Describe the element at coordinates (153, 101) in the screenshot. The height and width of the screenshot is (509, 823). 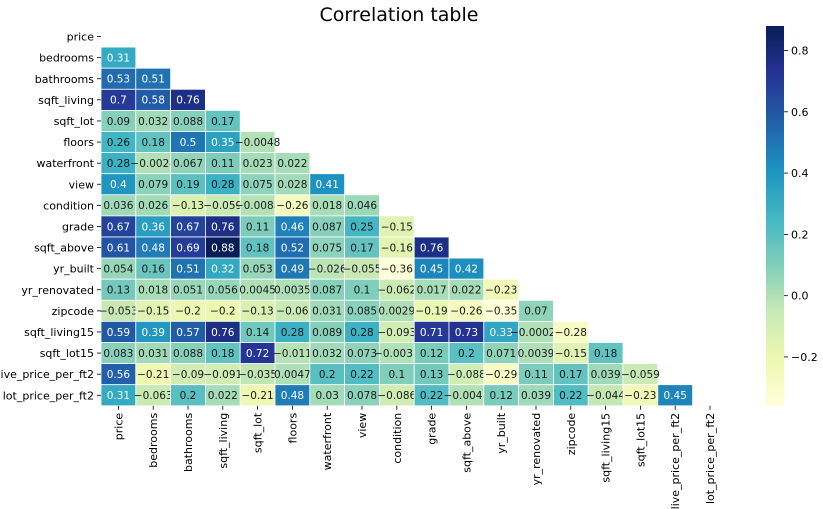
I see `cell-value-label: 0.58` at that location.